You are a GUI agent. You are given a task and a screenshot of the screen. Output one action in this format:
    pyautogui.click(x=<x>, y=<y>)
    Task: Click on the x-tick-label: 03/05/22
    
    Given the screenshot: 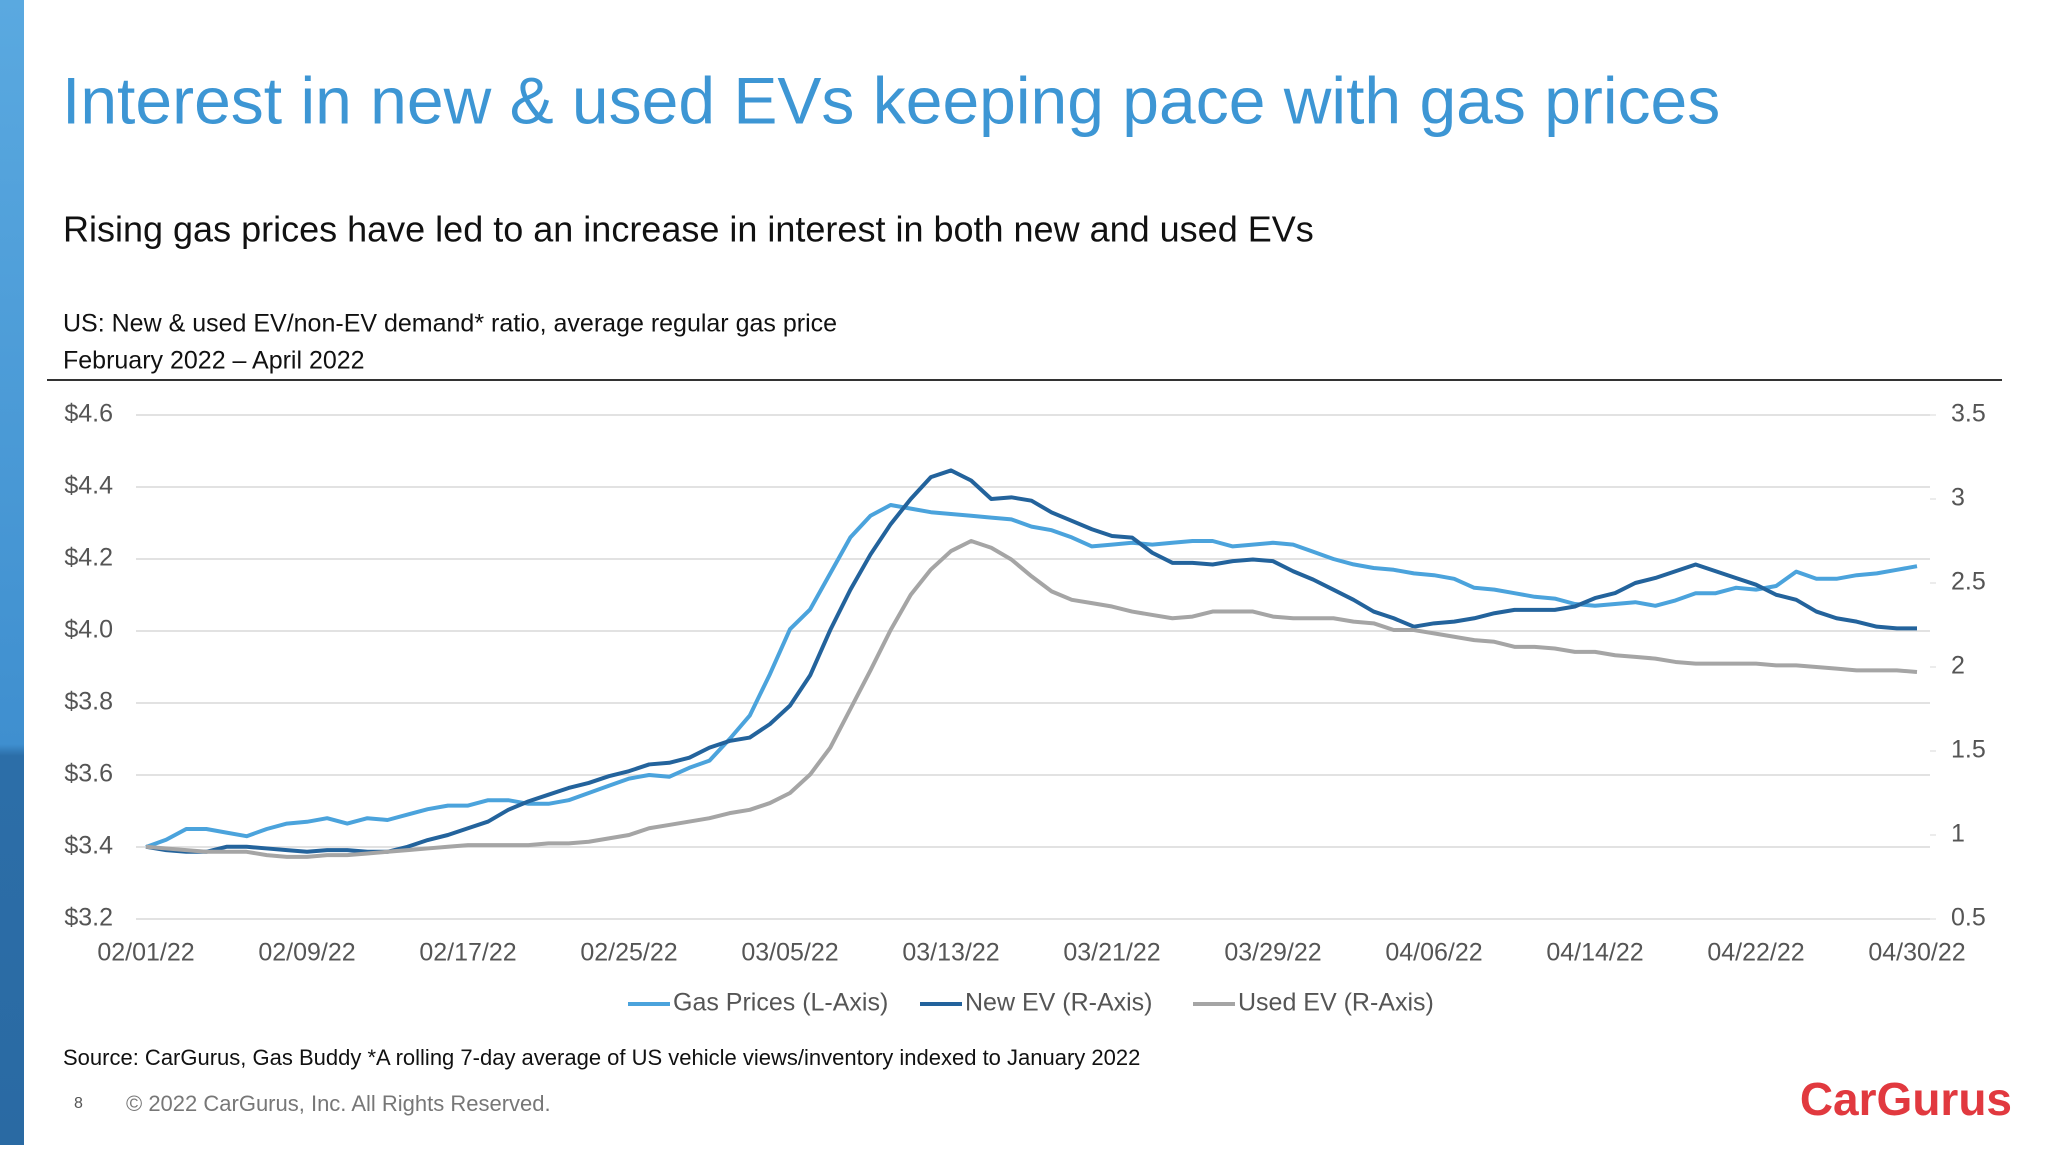 What is the action you would take?
    pyautogui.click(x=789, y=953)
    